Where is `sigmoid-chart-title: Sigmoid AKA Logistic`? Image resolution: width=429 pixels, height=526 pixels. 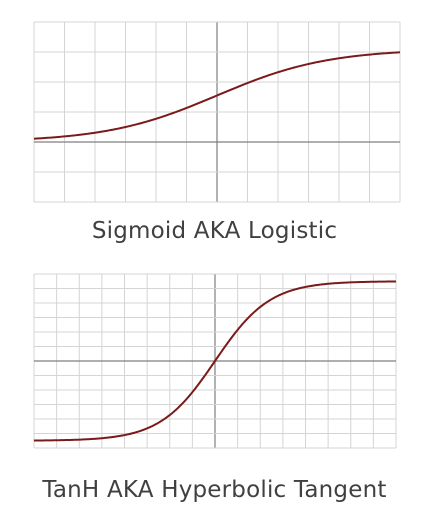
sigmoid-chart-title: Sigmoid AKA Logistic is located at coordinates (214, 231).